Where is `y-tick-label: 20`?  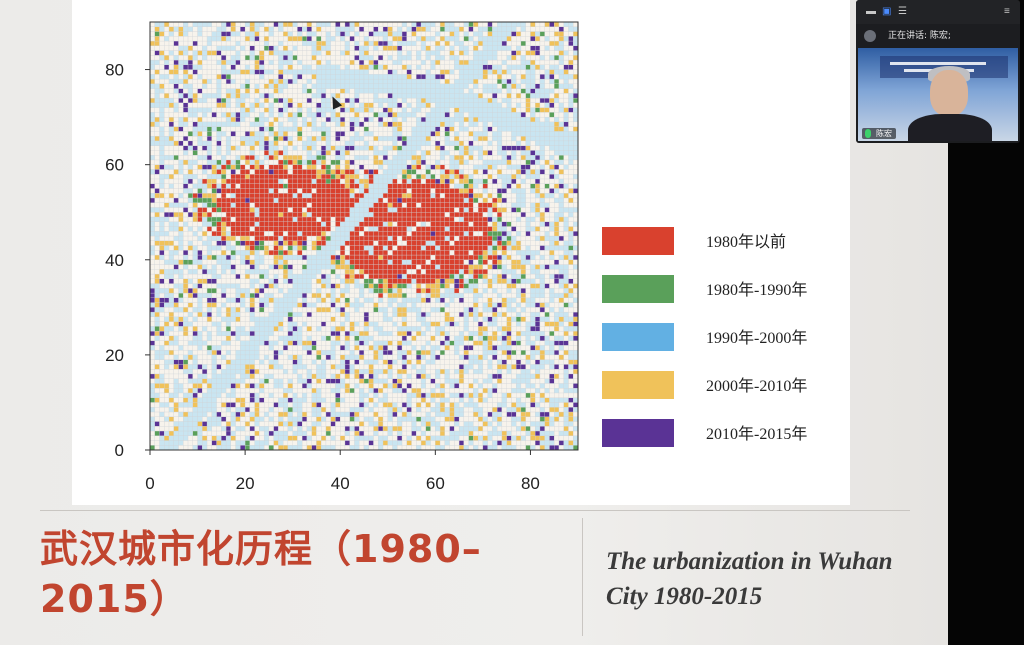 y-tick-label: 20 is located at coordinates (114, 355).